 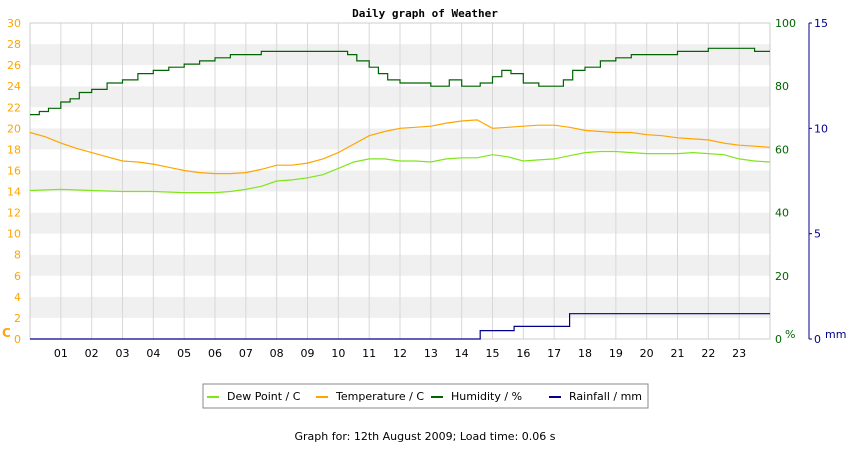 What do you see at coordinates (817, 339) in the screenshot?
I see `rainfall-tick-label: 0` at bounding box center [817, 339].